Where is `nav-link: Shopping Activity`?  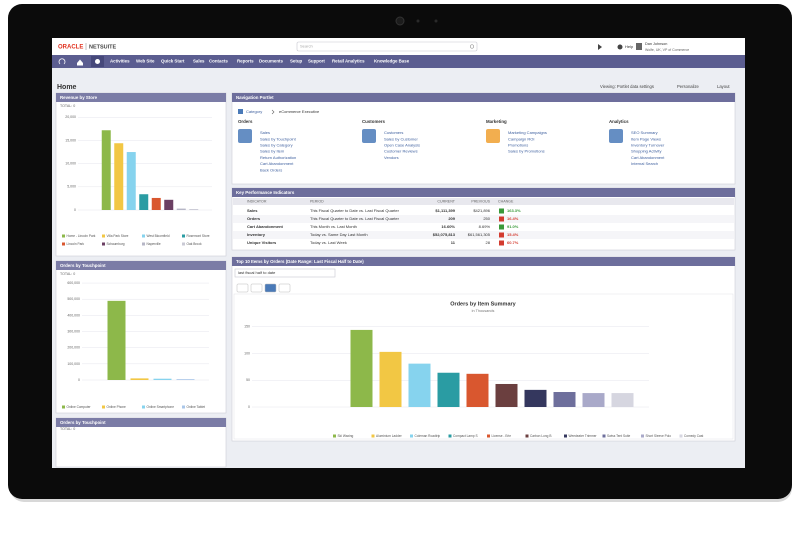 nav-link: Shopping Activity is located at coordinates (646, 151).